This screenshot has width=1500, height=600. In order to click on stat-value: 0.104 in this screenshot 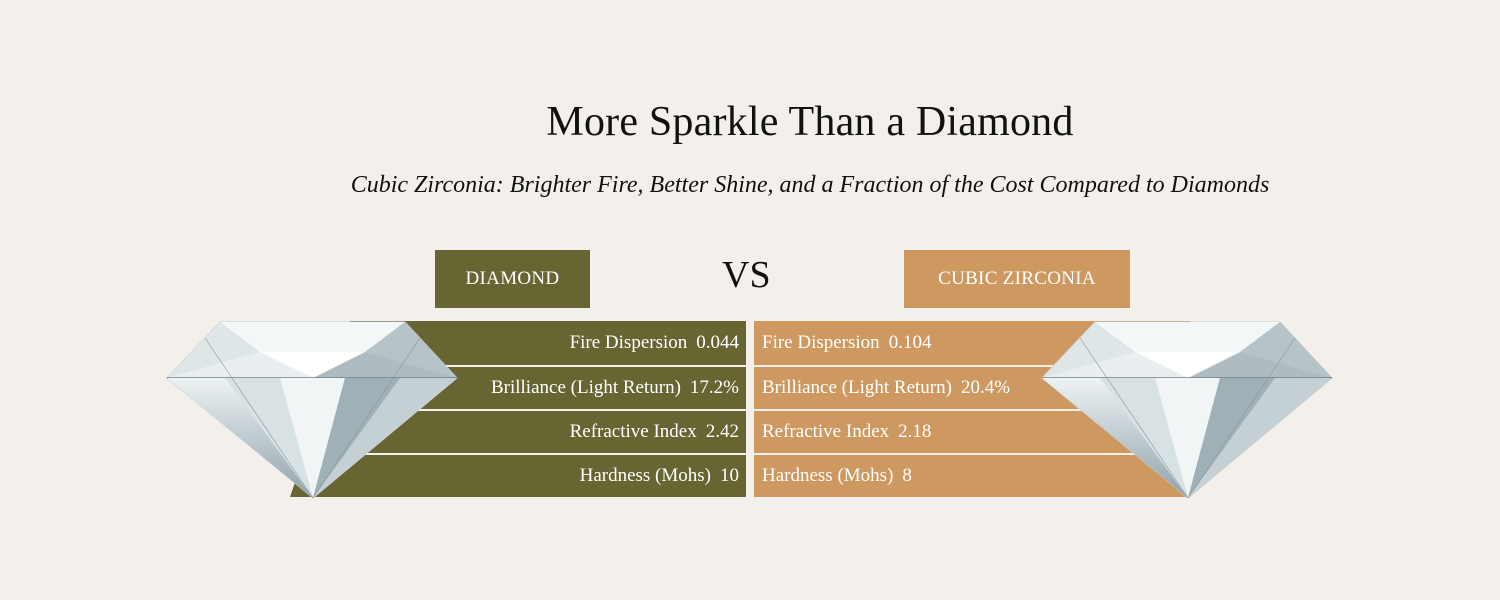, I will do `click(910, 342)`.